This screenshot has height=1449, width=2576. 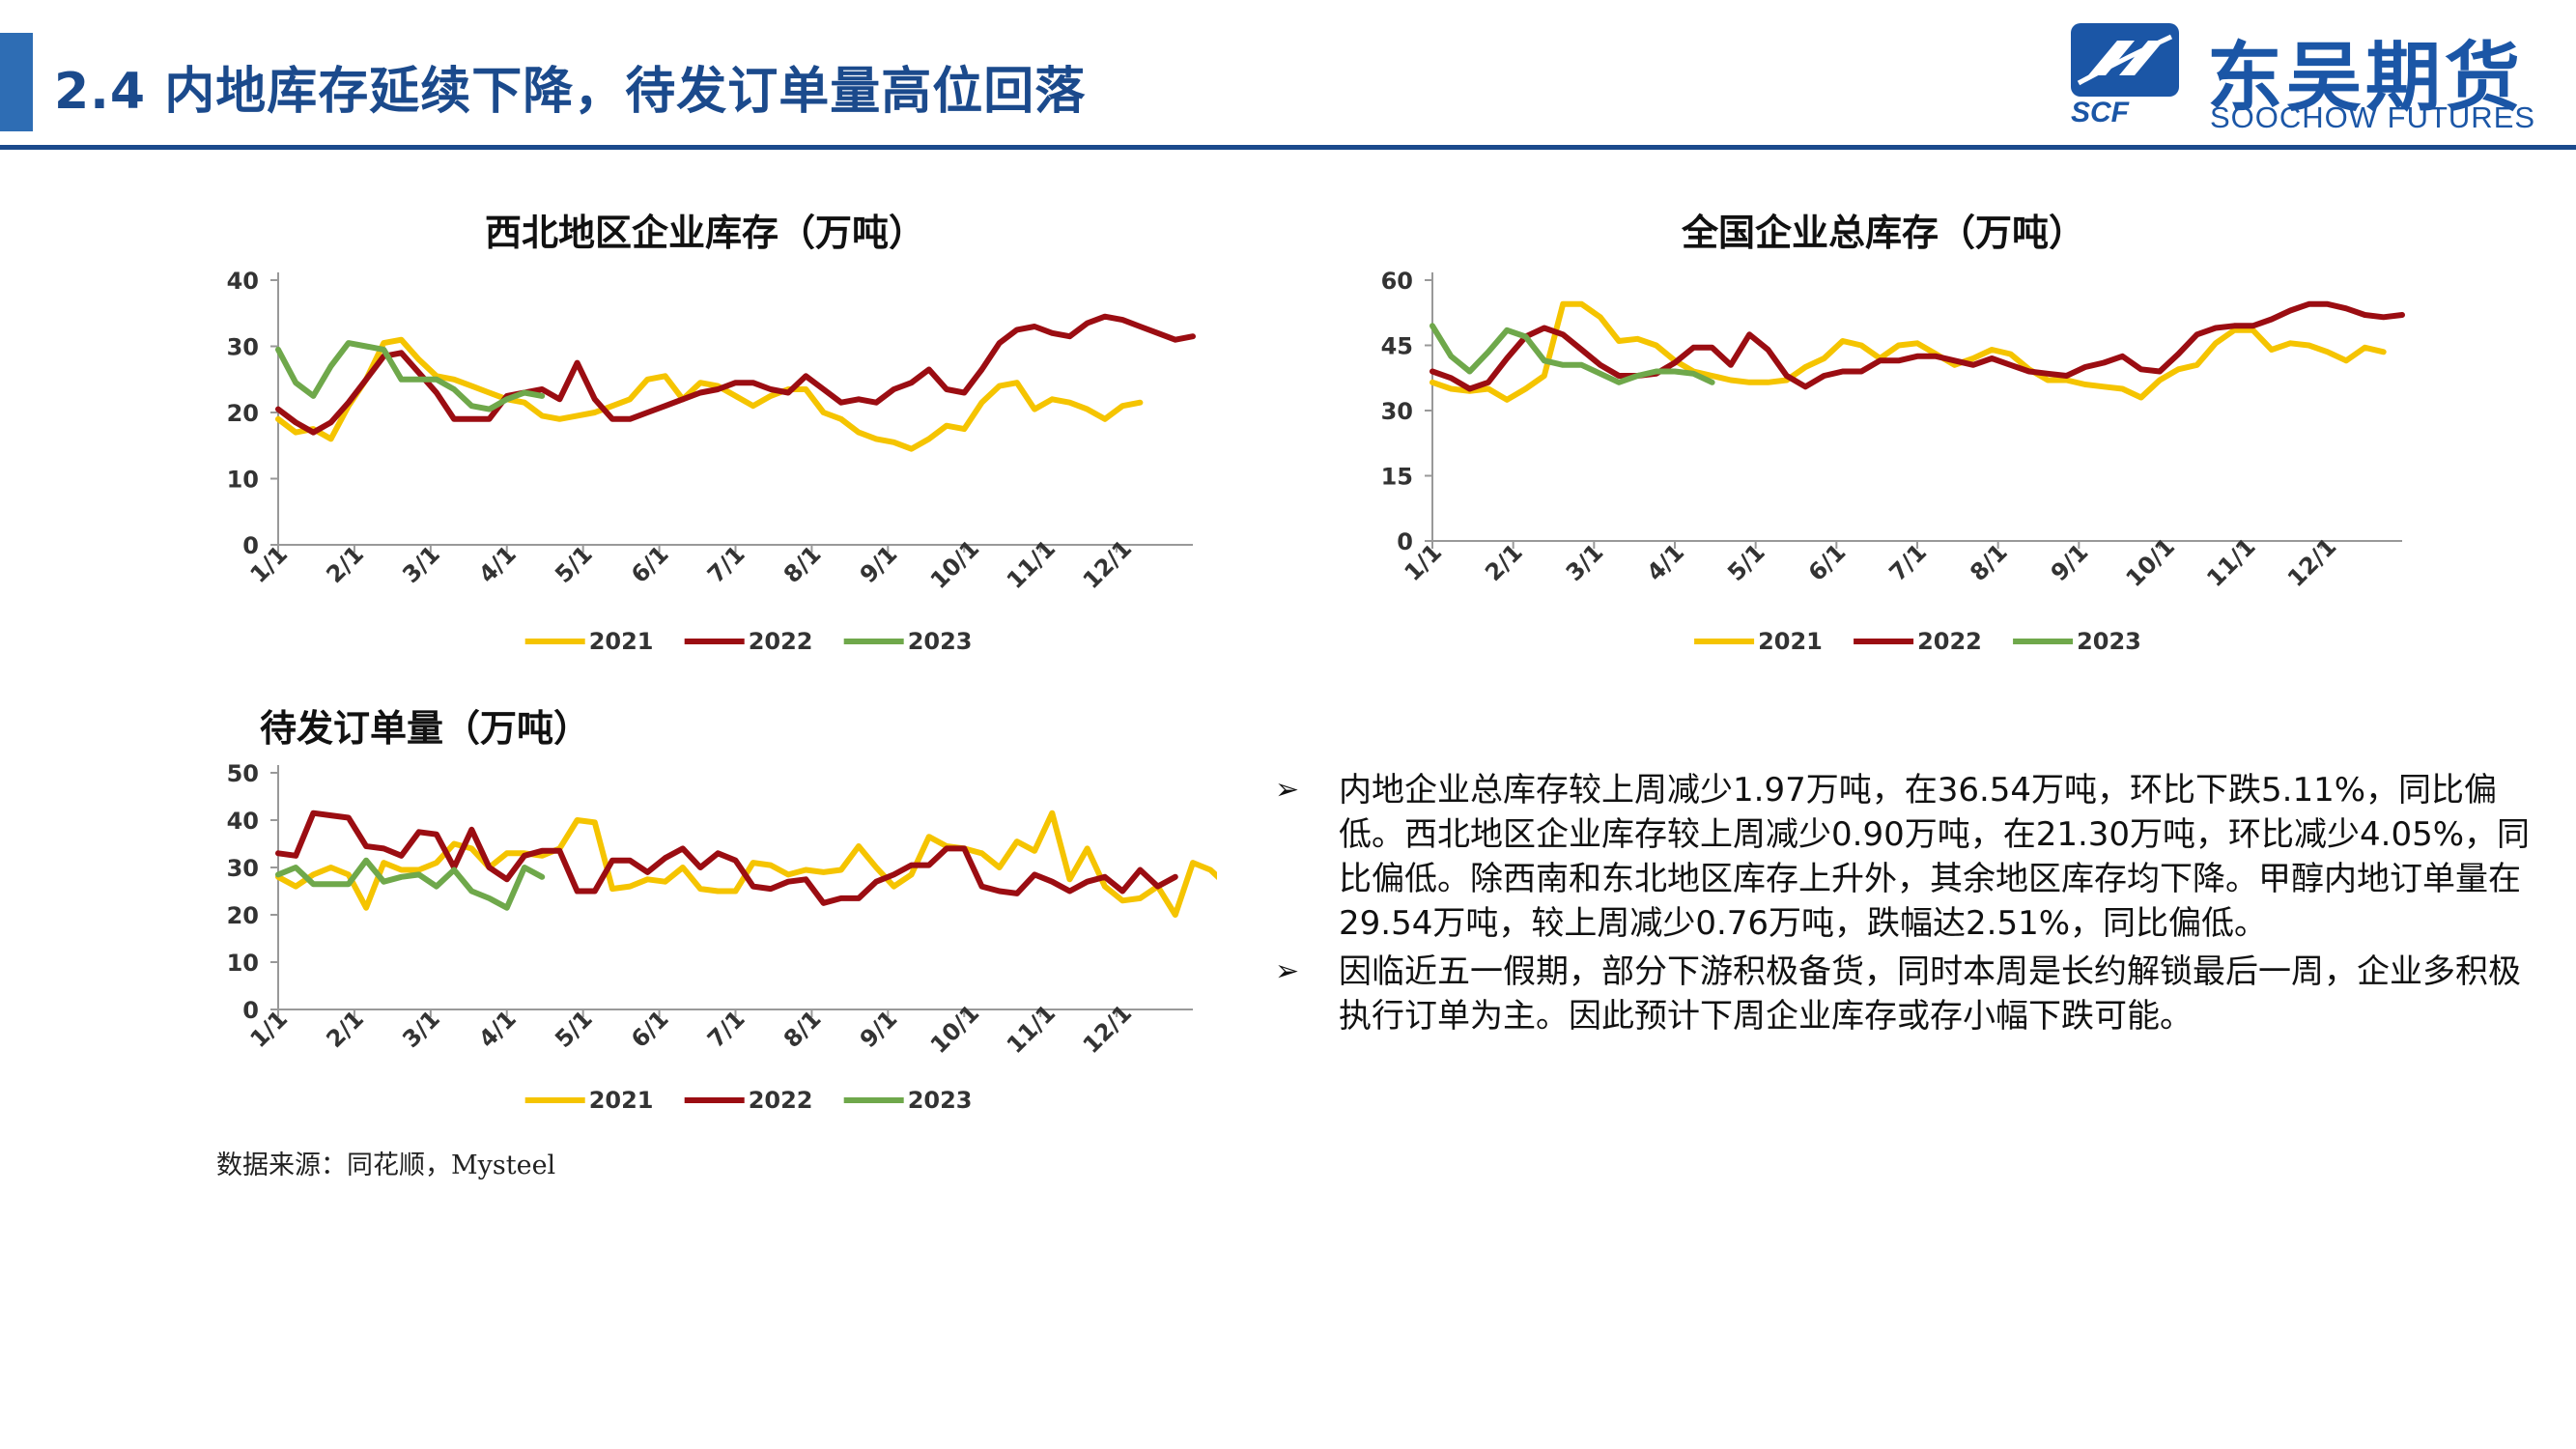 I want to click on scf-logo-icon, so click(x=2125, y=60).